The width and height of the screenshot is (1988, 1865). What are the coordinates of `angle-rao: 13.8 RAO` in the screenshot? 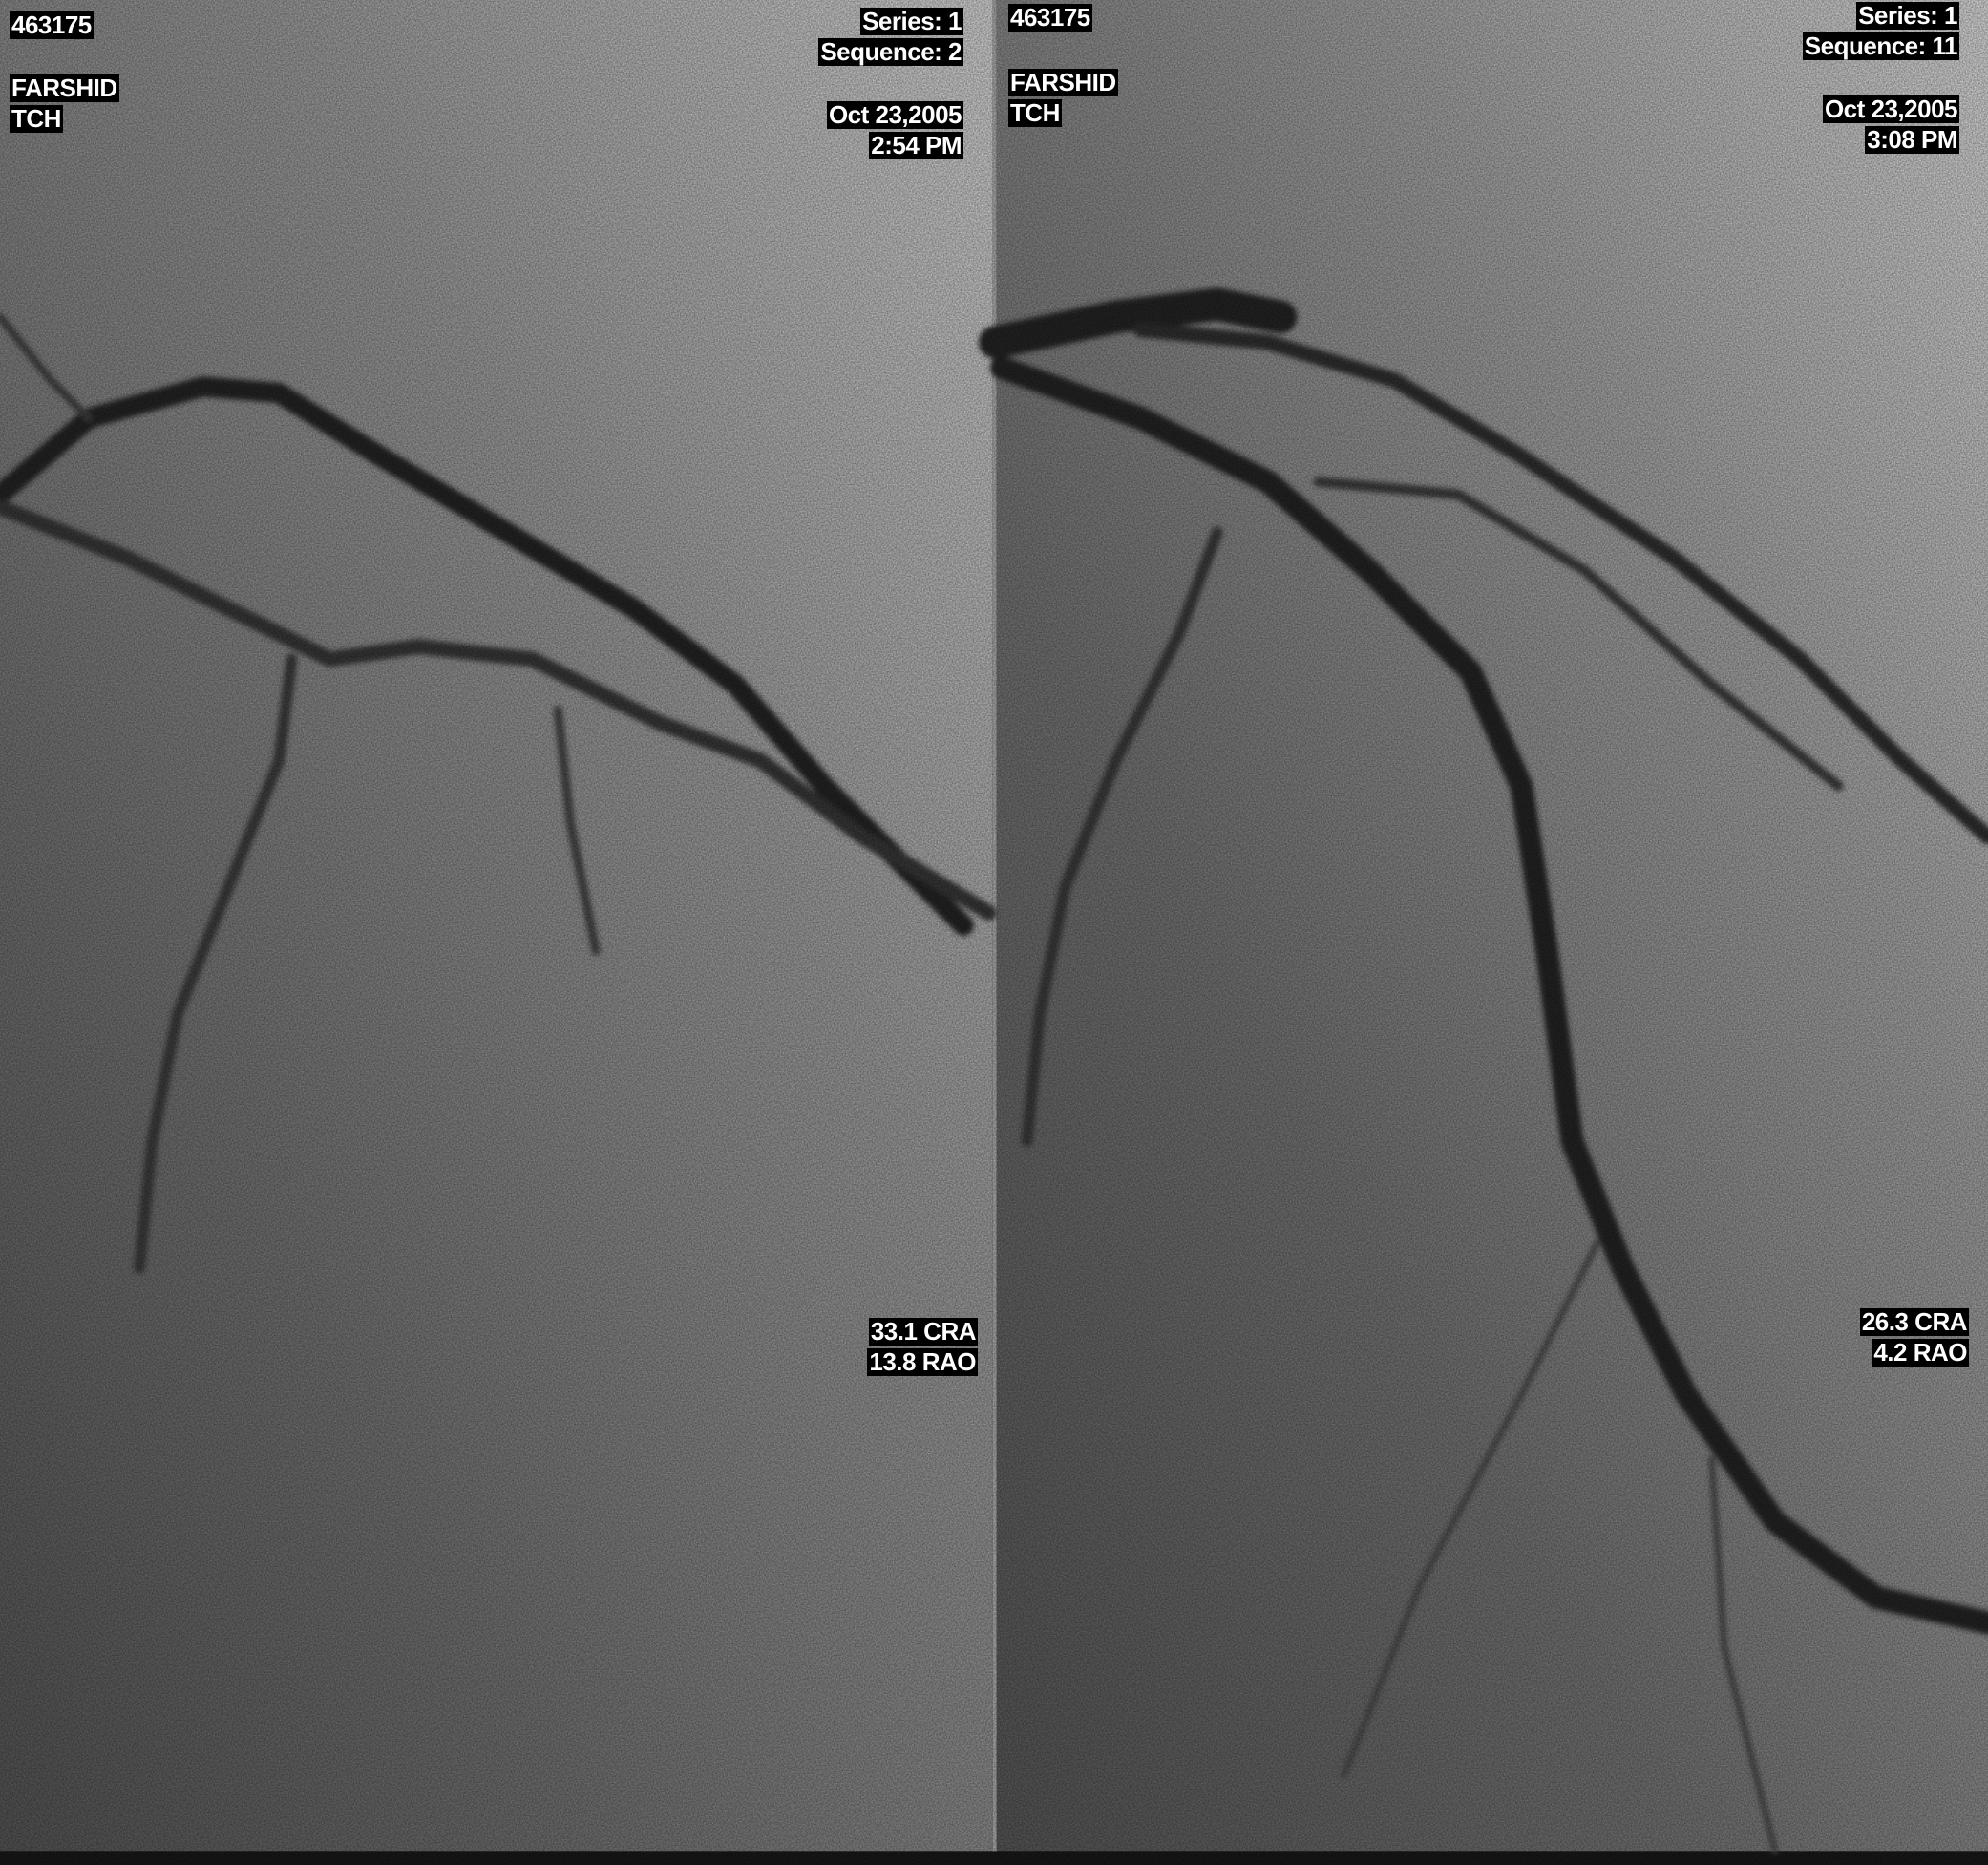 It's located at (922, 1362).